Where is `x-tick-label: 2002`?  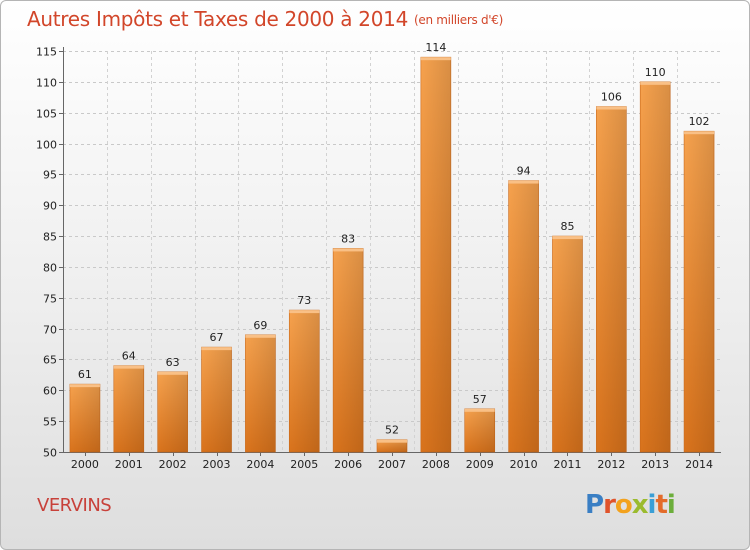
x-tick-label: 2002 is located at coordinates (173, 464).